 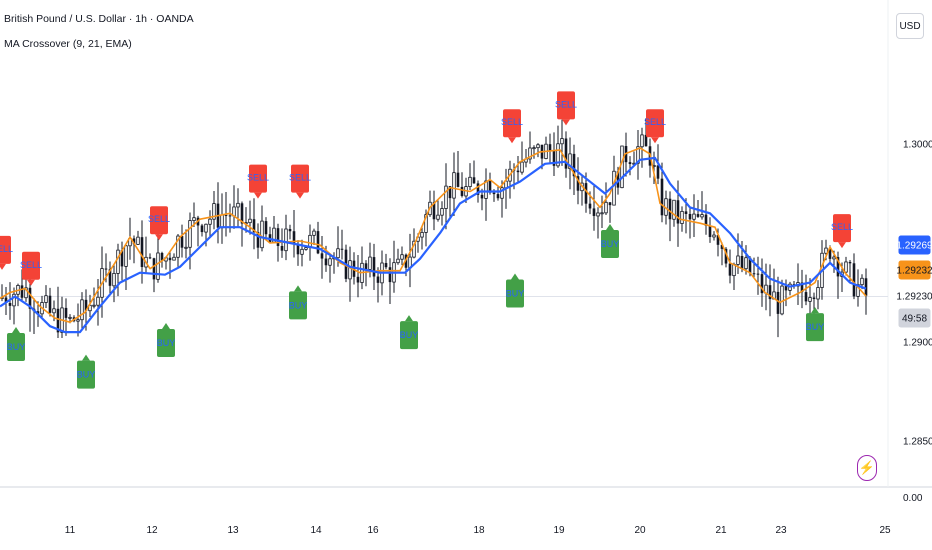 I want to click on lightning-bolt-icon: ⚡, so click(x=867, y=468).